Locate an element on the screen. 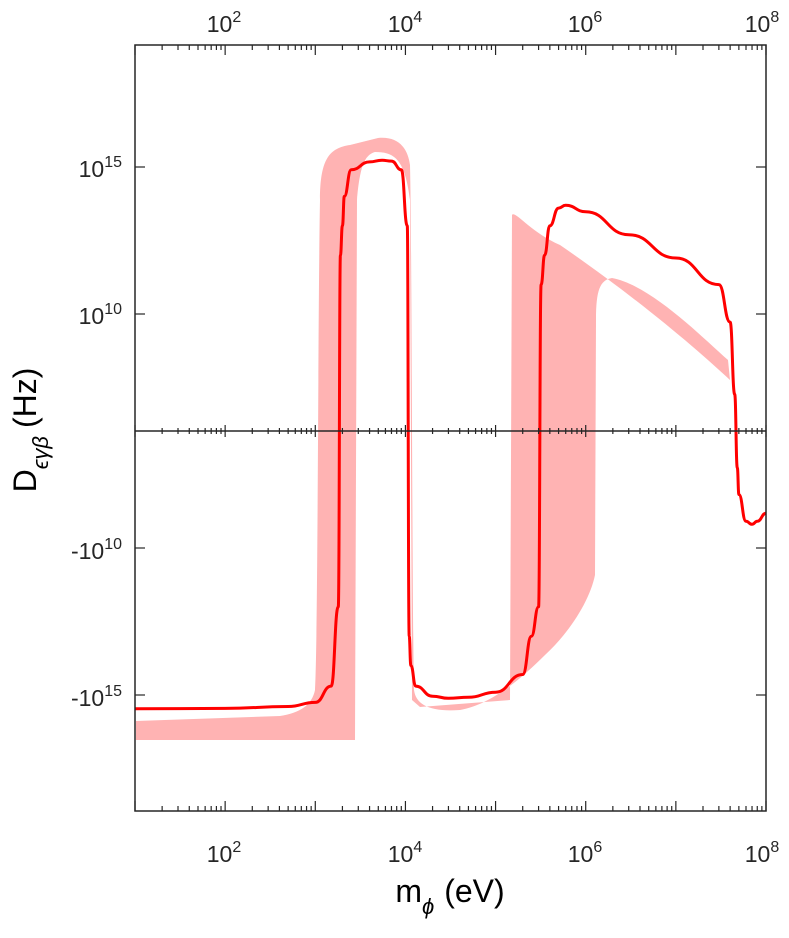  y-tick-label: 1010 is located at coordinates (100, 315).